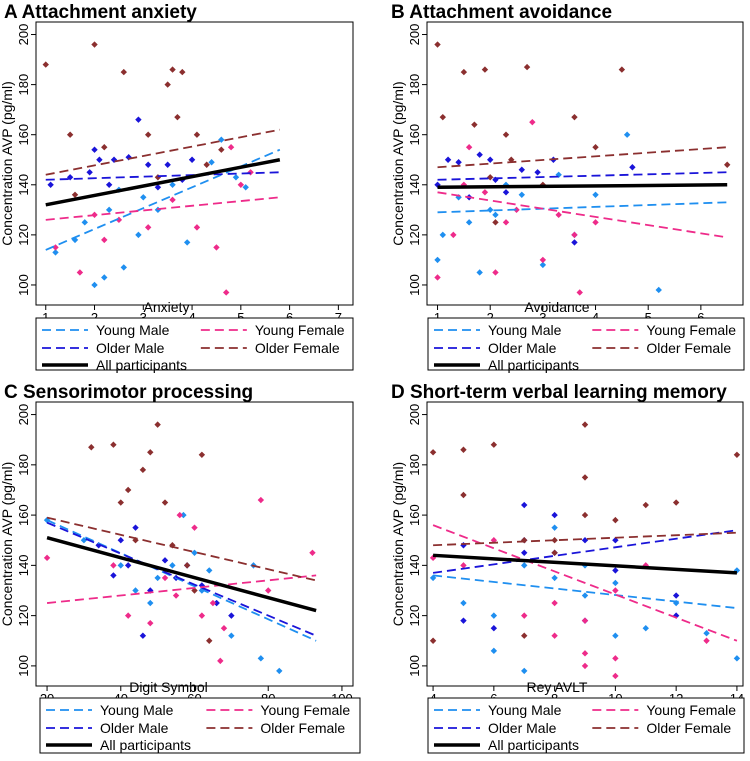 The image size is (750, 761). I want to click on y-axis-label: Concentration AVP (pg/ml), so click(398, 544).